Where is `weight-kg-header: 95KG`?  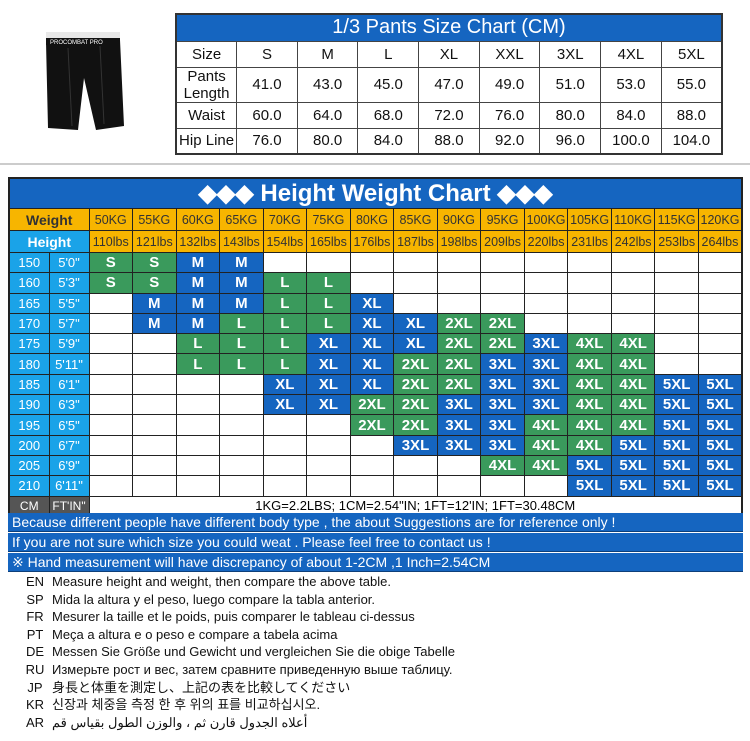 weight-kg-header: 95KG is located at coordinates (502, 219).